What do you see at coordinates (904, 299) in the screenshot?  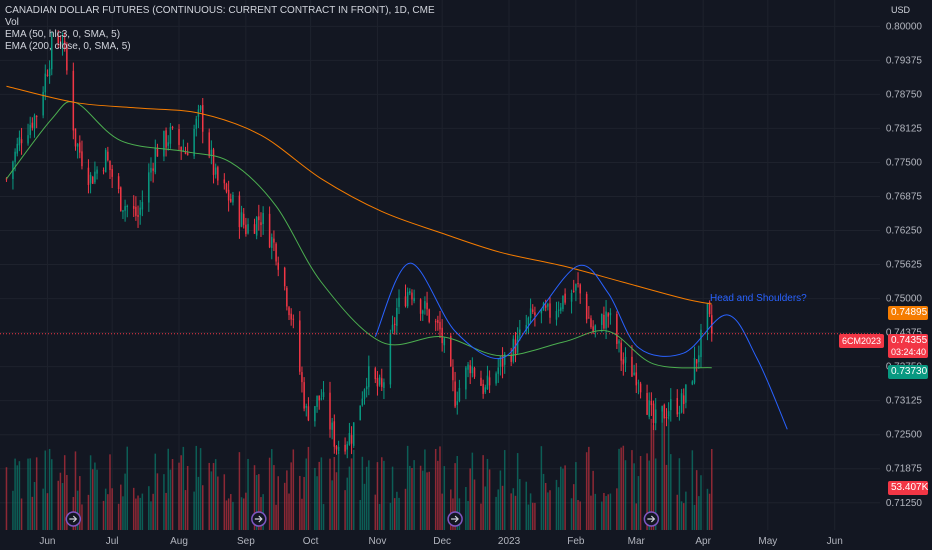 I see `y-tick-label: 0.75000` at bounding box center [904, 299].